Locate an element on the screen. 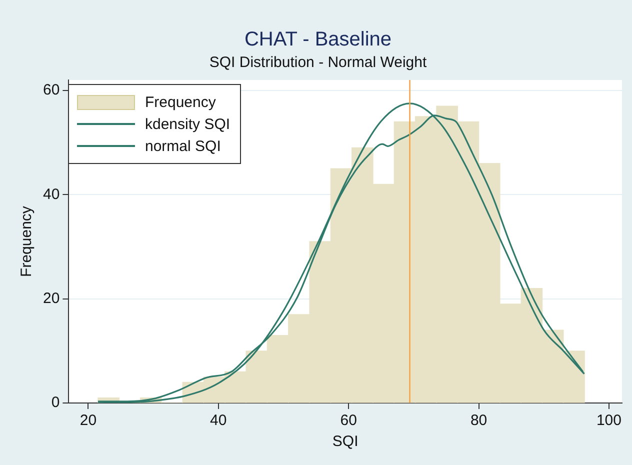 Image resolution: width=632 pixels, height=465 pixels. chart-title: CHAT - Baseline is located at coordinates (318, 39).